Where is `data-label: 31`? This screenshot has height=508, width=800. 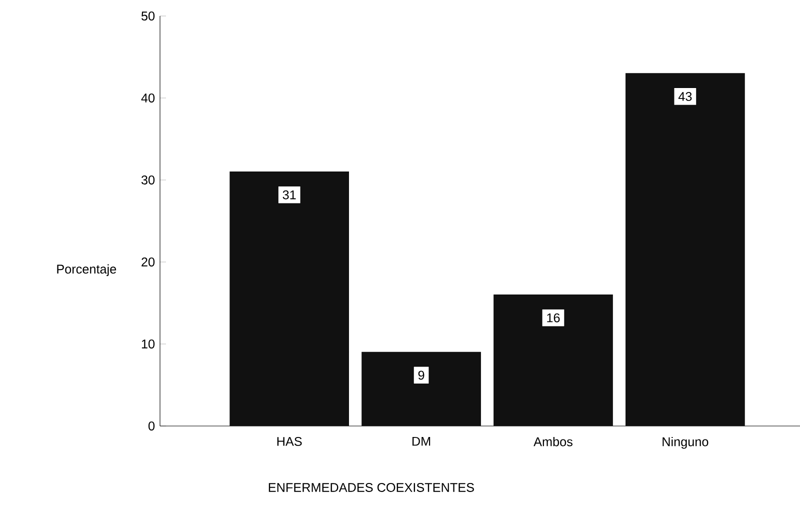 data-label: 31 is located at coordinates (289, 195).